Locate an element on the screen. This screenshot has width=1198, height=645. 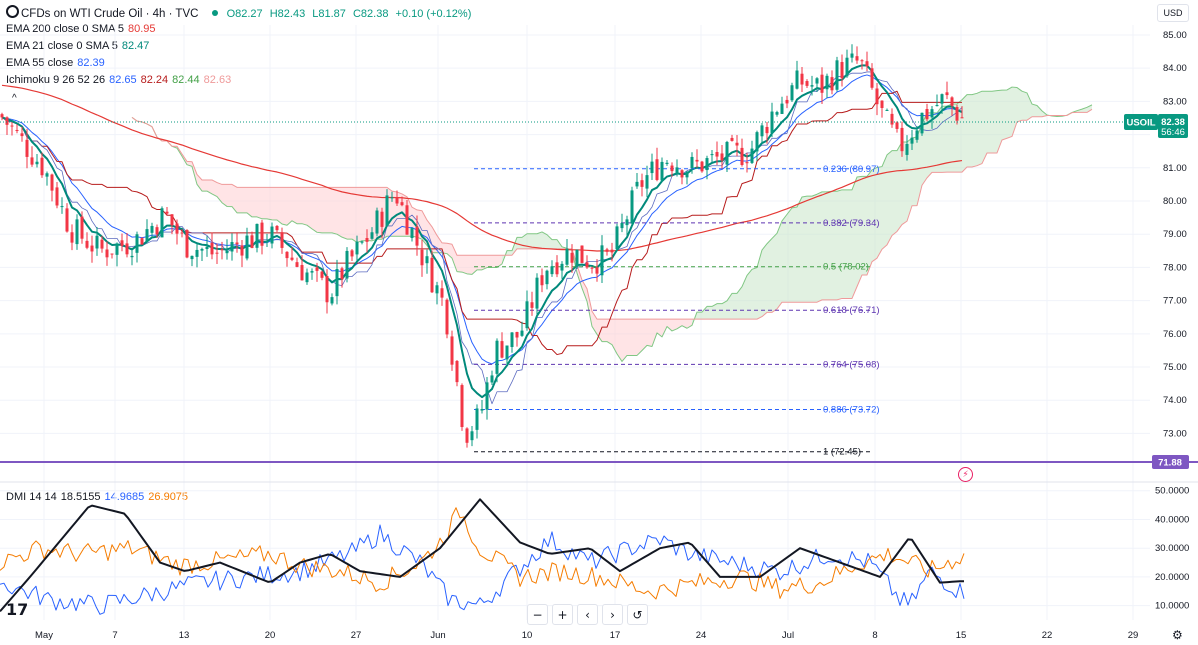
time-axis-label: Jul is located at coordinates (788, 635).